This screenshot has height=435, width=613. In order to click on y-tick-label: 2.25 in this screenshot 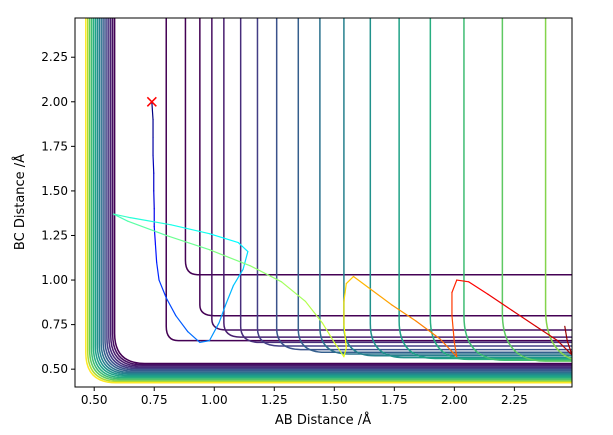, I will do `click(54, 57)`.